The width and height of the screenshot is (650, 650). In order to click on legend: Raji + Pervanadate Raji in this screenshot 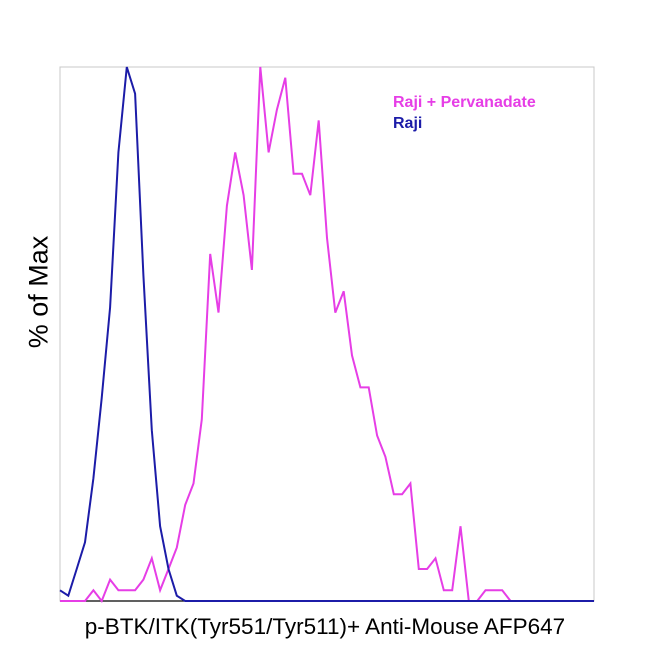, I will do `click(464, 113)`.